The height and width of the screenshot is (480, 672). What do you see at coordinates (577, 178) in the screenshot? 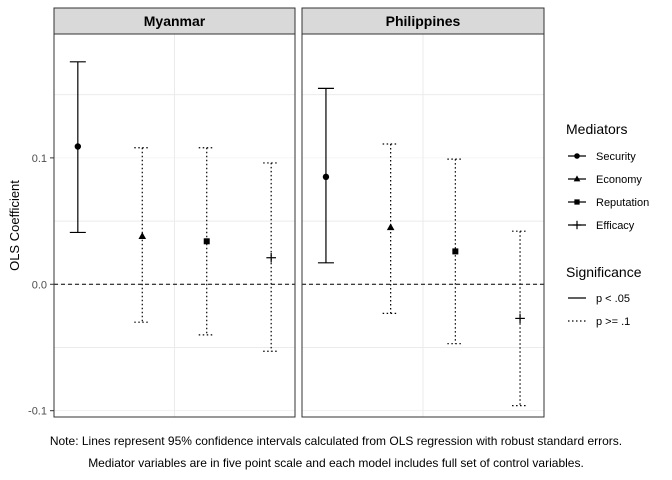
I see `legend-key-economy` at bounding box center [577, 178].